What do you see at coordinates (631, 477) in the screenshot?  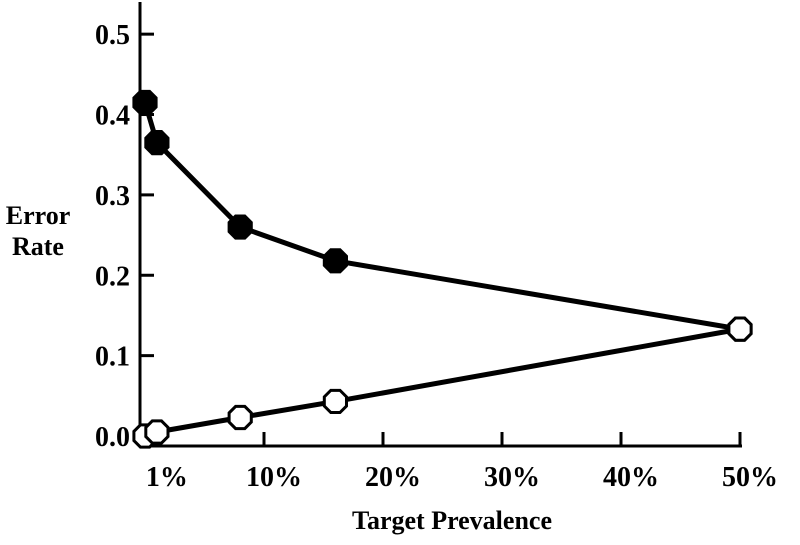 I see `x-tick-label: 40%` at bounding box center [631, 477].